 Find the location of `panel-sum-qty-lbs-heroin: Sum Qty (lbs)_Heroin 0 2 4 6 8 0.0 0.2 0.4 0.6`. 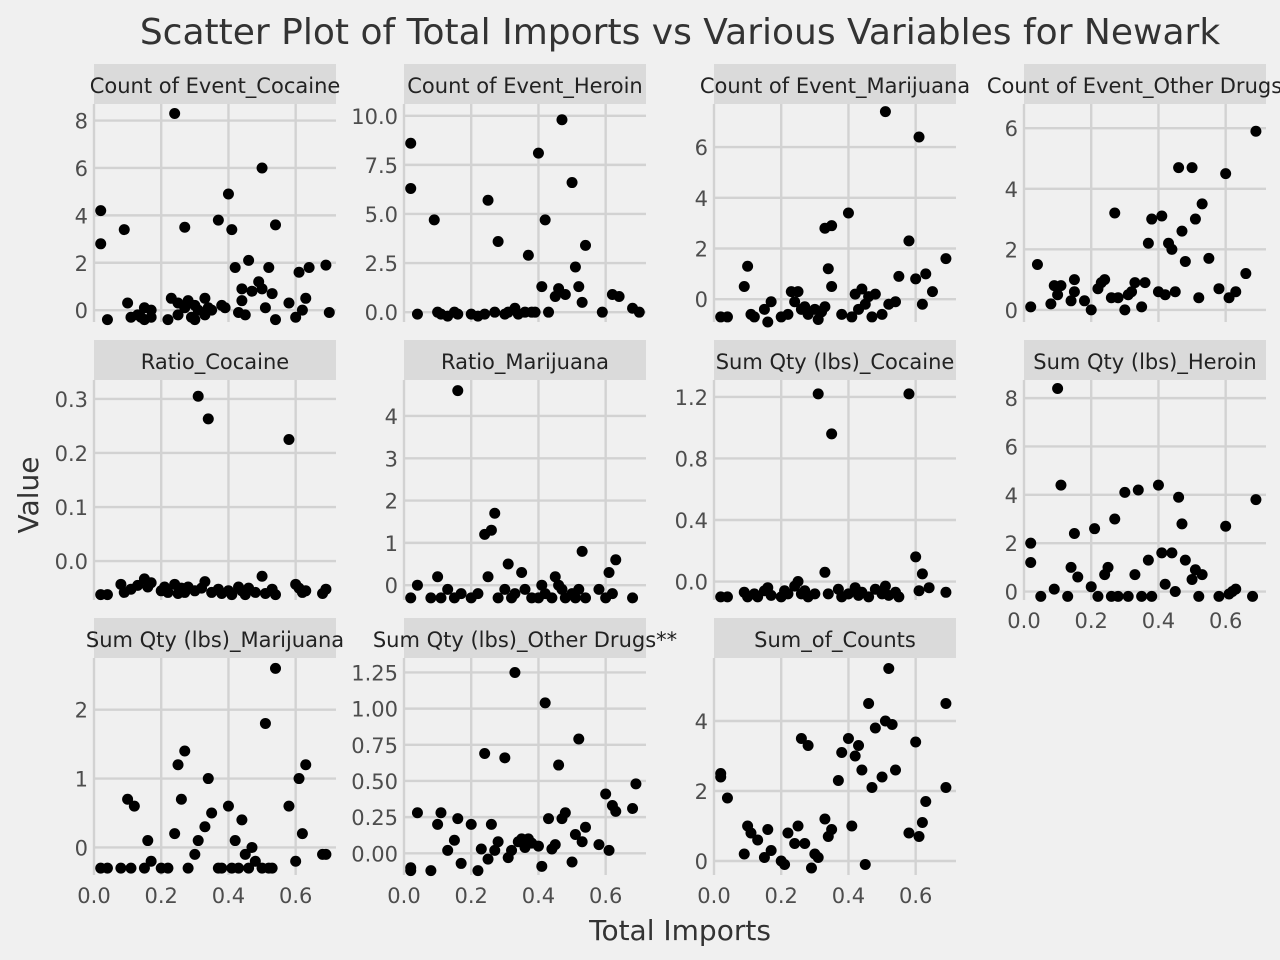

panel-sum-qty-lbs-heroin: Sum Qty (lbs)_Heroin 0 2 4 6 8 0.0 0.2 0.4 0.6 is located at coordinates (1135, 486).